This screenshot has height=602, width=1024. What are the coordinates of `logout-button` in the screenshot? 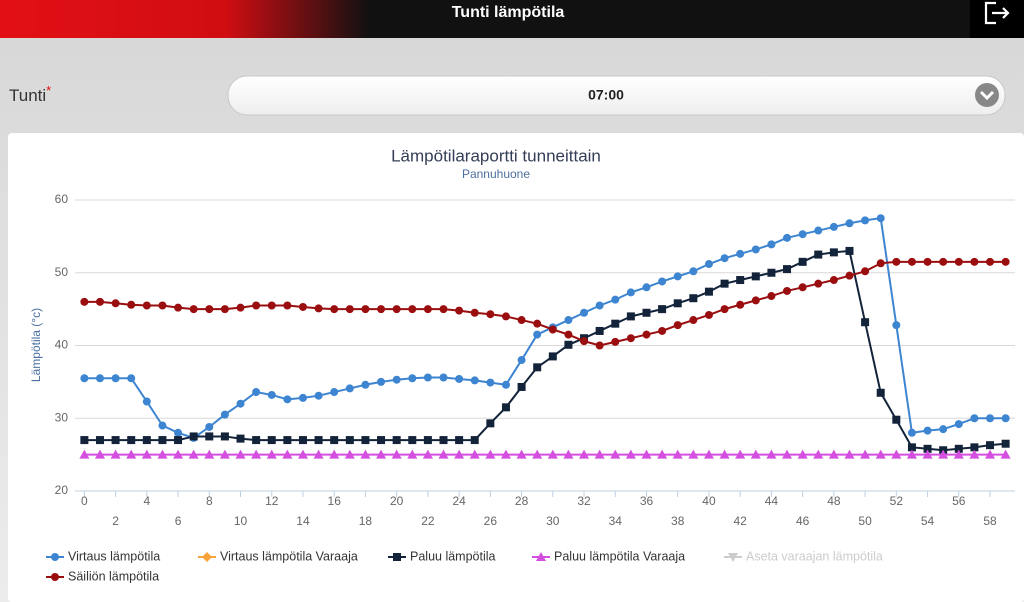 It's located at (997, 19).